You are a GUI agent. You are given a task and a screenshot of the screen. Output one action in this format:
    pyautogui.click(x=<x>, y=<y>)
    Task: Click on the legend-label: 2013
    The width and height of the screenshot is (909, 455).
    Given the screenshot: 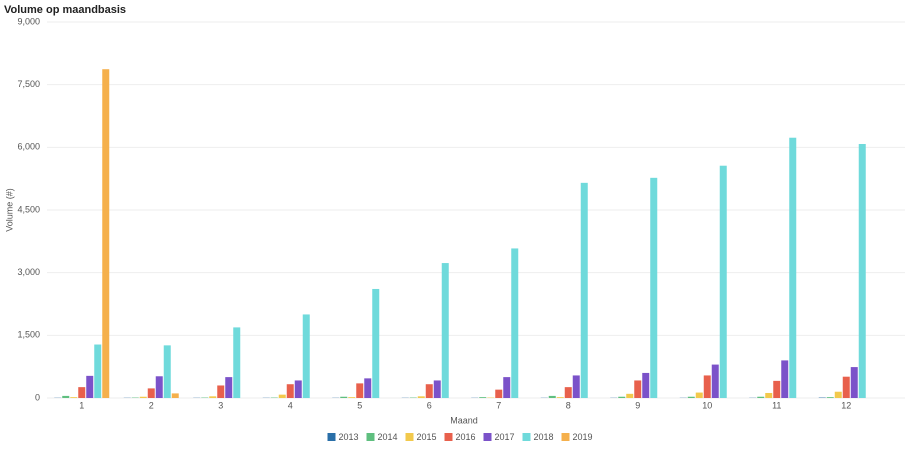 What is the action you would take?
    pyautogui.click(x=349, y=437)
    